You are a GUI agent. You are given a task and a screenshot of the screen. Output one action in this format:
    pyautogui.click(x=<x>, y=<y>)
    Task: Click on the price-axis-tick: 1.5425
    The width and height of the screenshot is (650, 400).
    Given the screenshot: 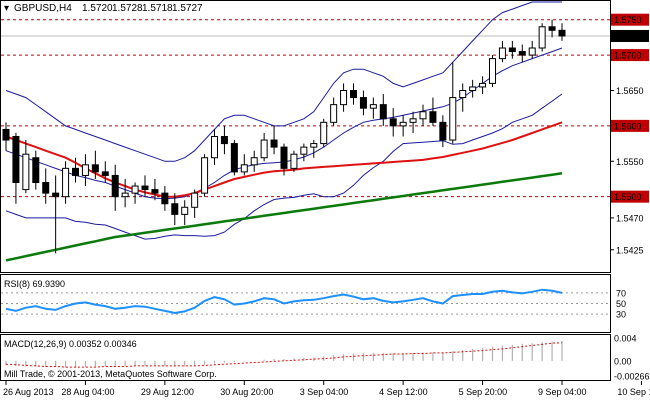 What is the action you would take?
    pyautogui.click(x=630, y=250)
    